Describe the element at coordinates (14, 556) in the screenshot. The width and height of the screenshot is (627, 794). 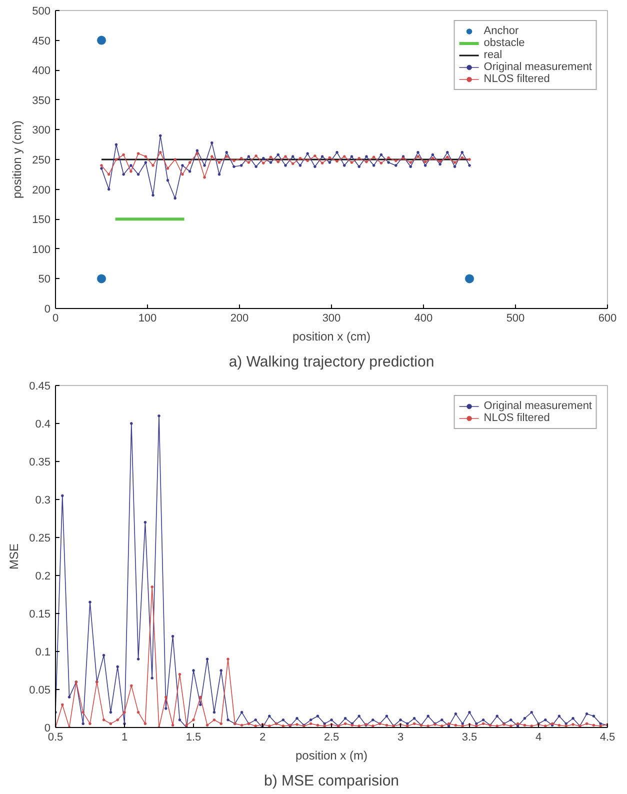
I see `y-axis-title: MSE` at that location.